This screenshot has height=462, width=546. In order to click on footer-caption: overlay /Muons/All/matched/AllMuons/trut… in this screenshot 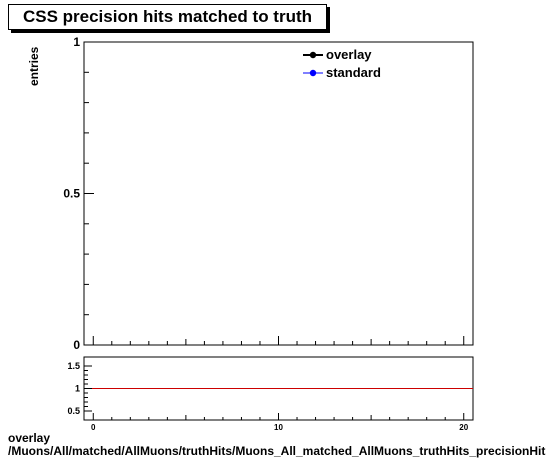, I will do `click(277, 445)`.